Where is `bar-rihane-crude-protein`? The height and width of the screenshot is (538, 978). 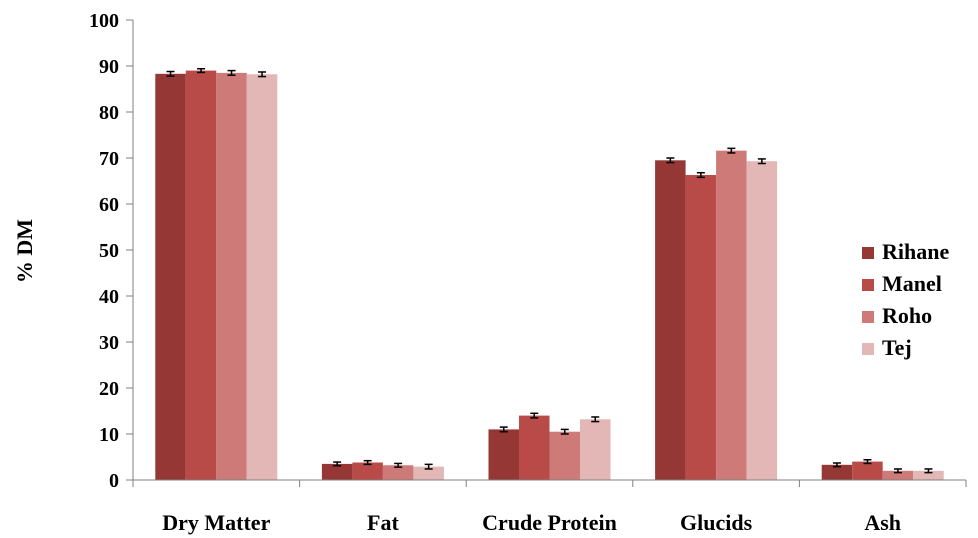
bar-rihane-crude-protein is located at coordinates (503, 454).